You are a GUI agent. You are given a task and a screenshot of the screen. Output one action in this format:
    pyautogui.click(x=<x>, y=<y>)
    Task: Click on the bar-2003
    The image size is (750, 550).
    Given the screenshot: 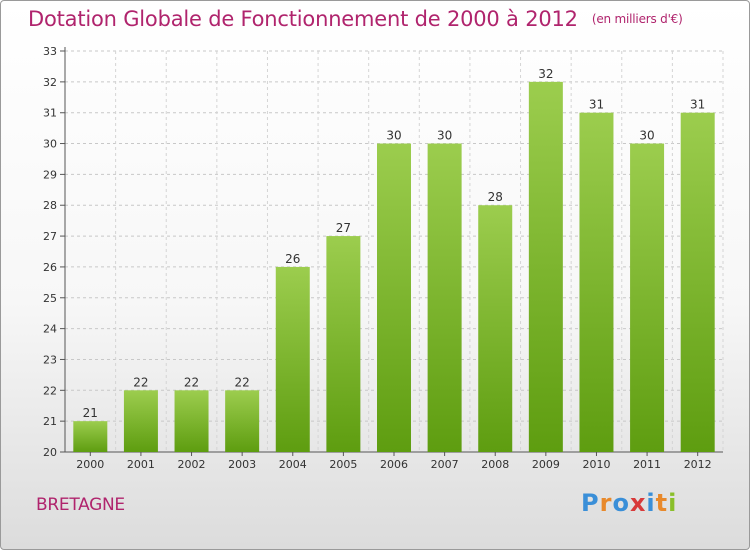 What is the action you would take?
    pyautogui.click(x=242, y=421)
    